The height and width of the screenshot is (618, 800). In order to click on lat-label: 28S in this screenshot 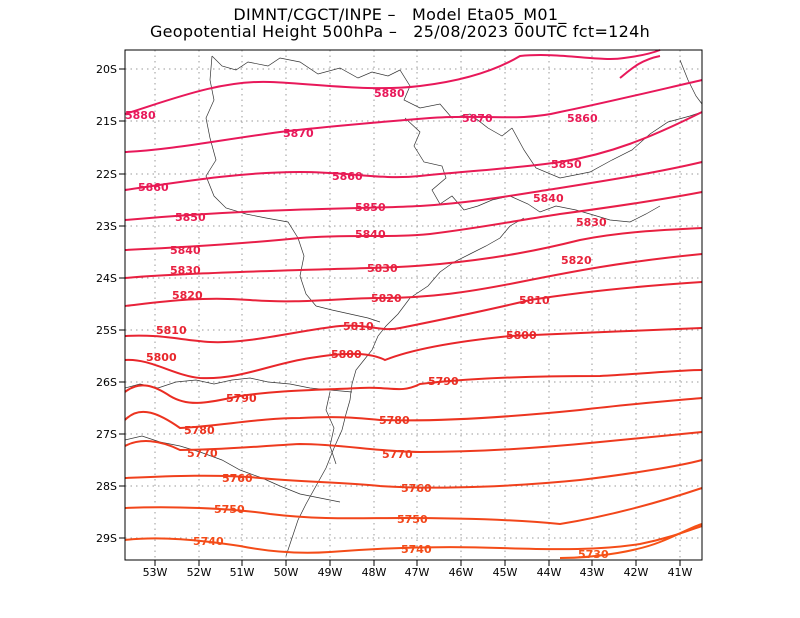, I will do `click(106, 486)`.